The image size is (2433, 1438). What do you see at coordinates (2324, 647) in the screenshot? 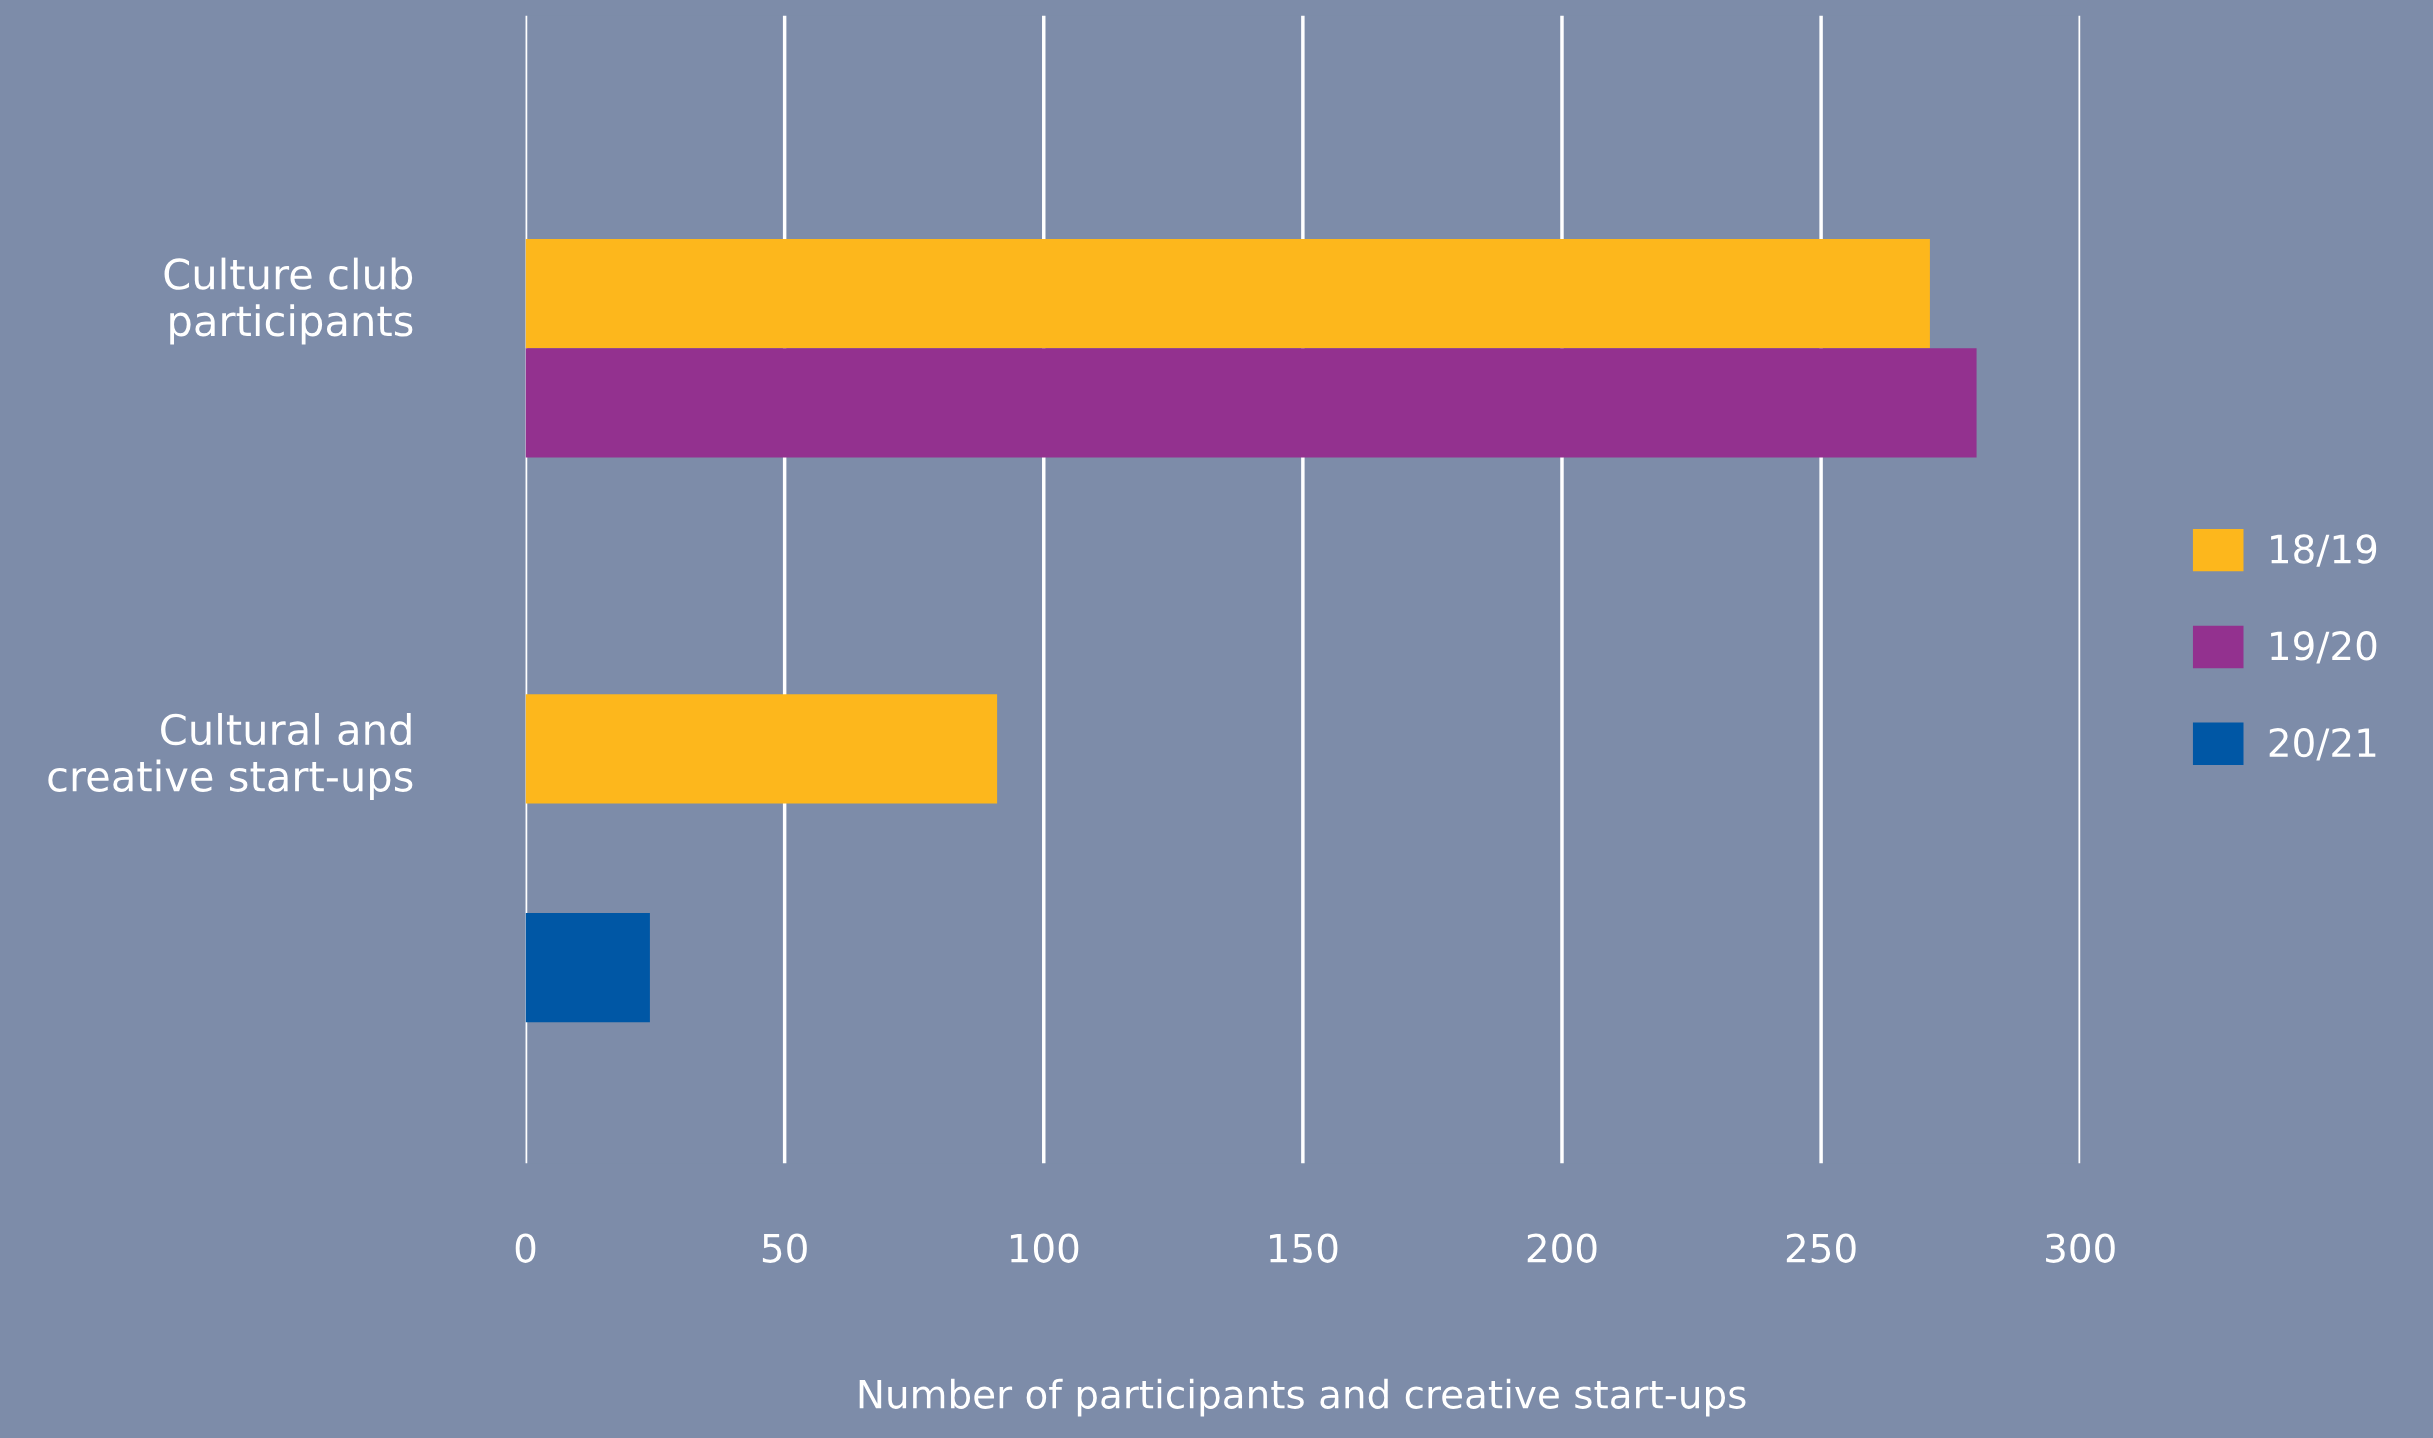
I see `legend-label: 19/20` at bounding box center [2324, 647].